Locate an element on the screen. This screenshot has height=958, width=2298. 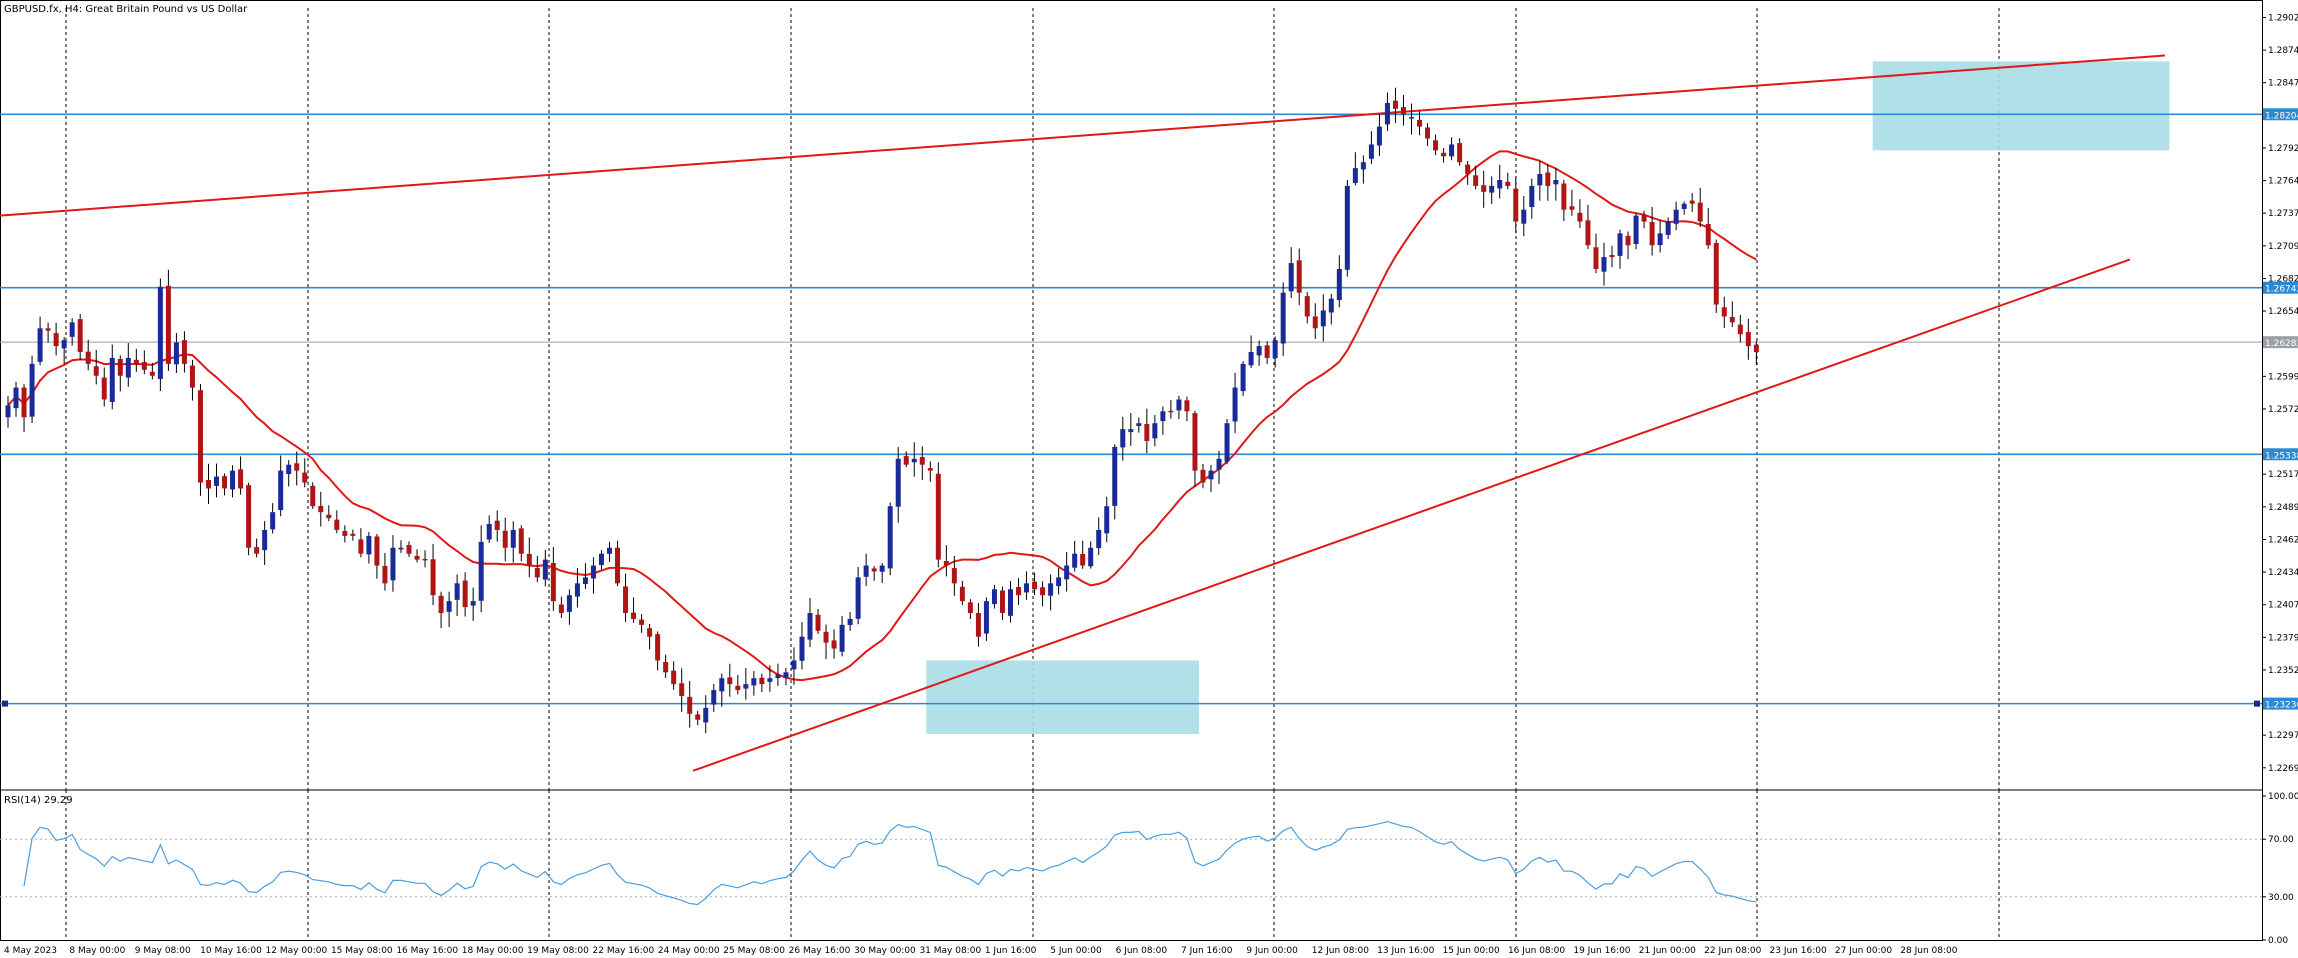
price-tick-label: 1.25995 is located at coordinates (2283, 377).